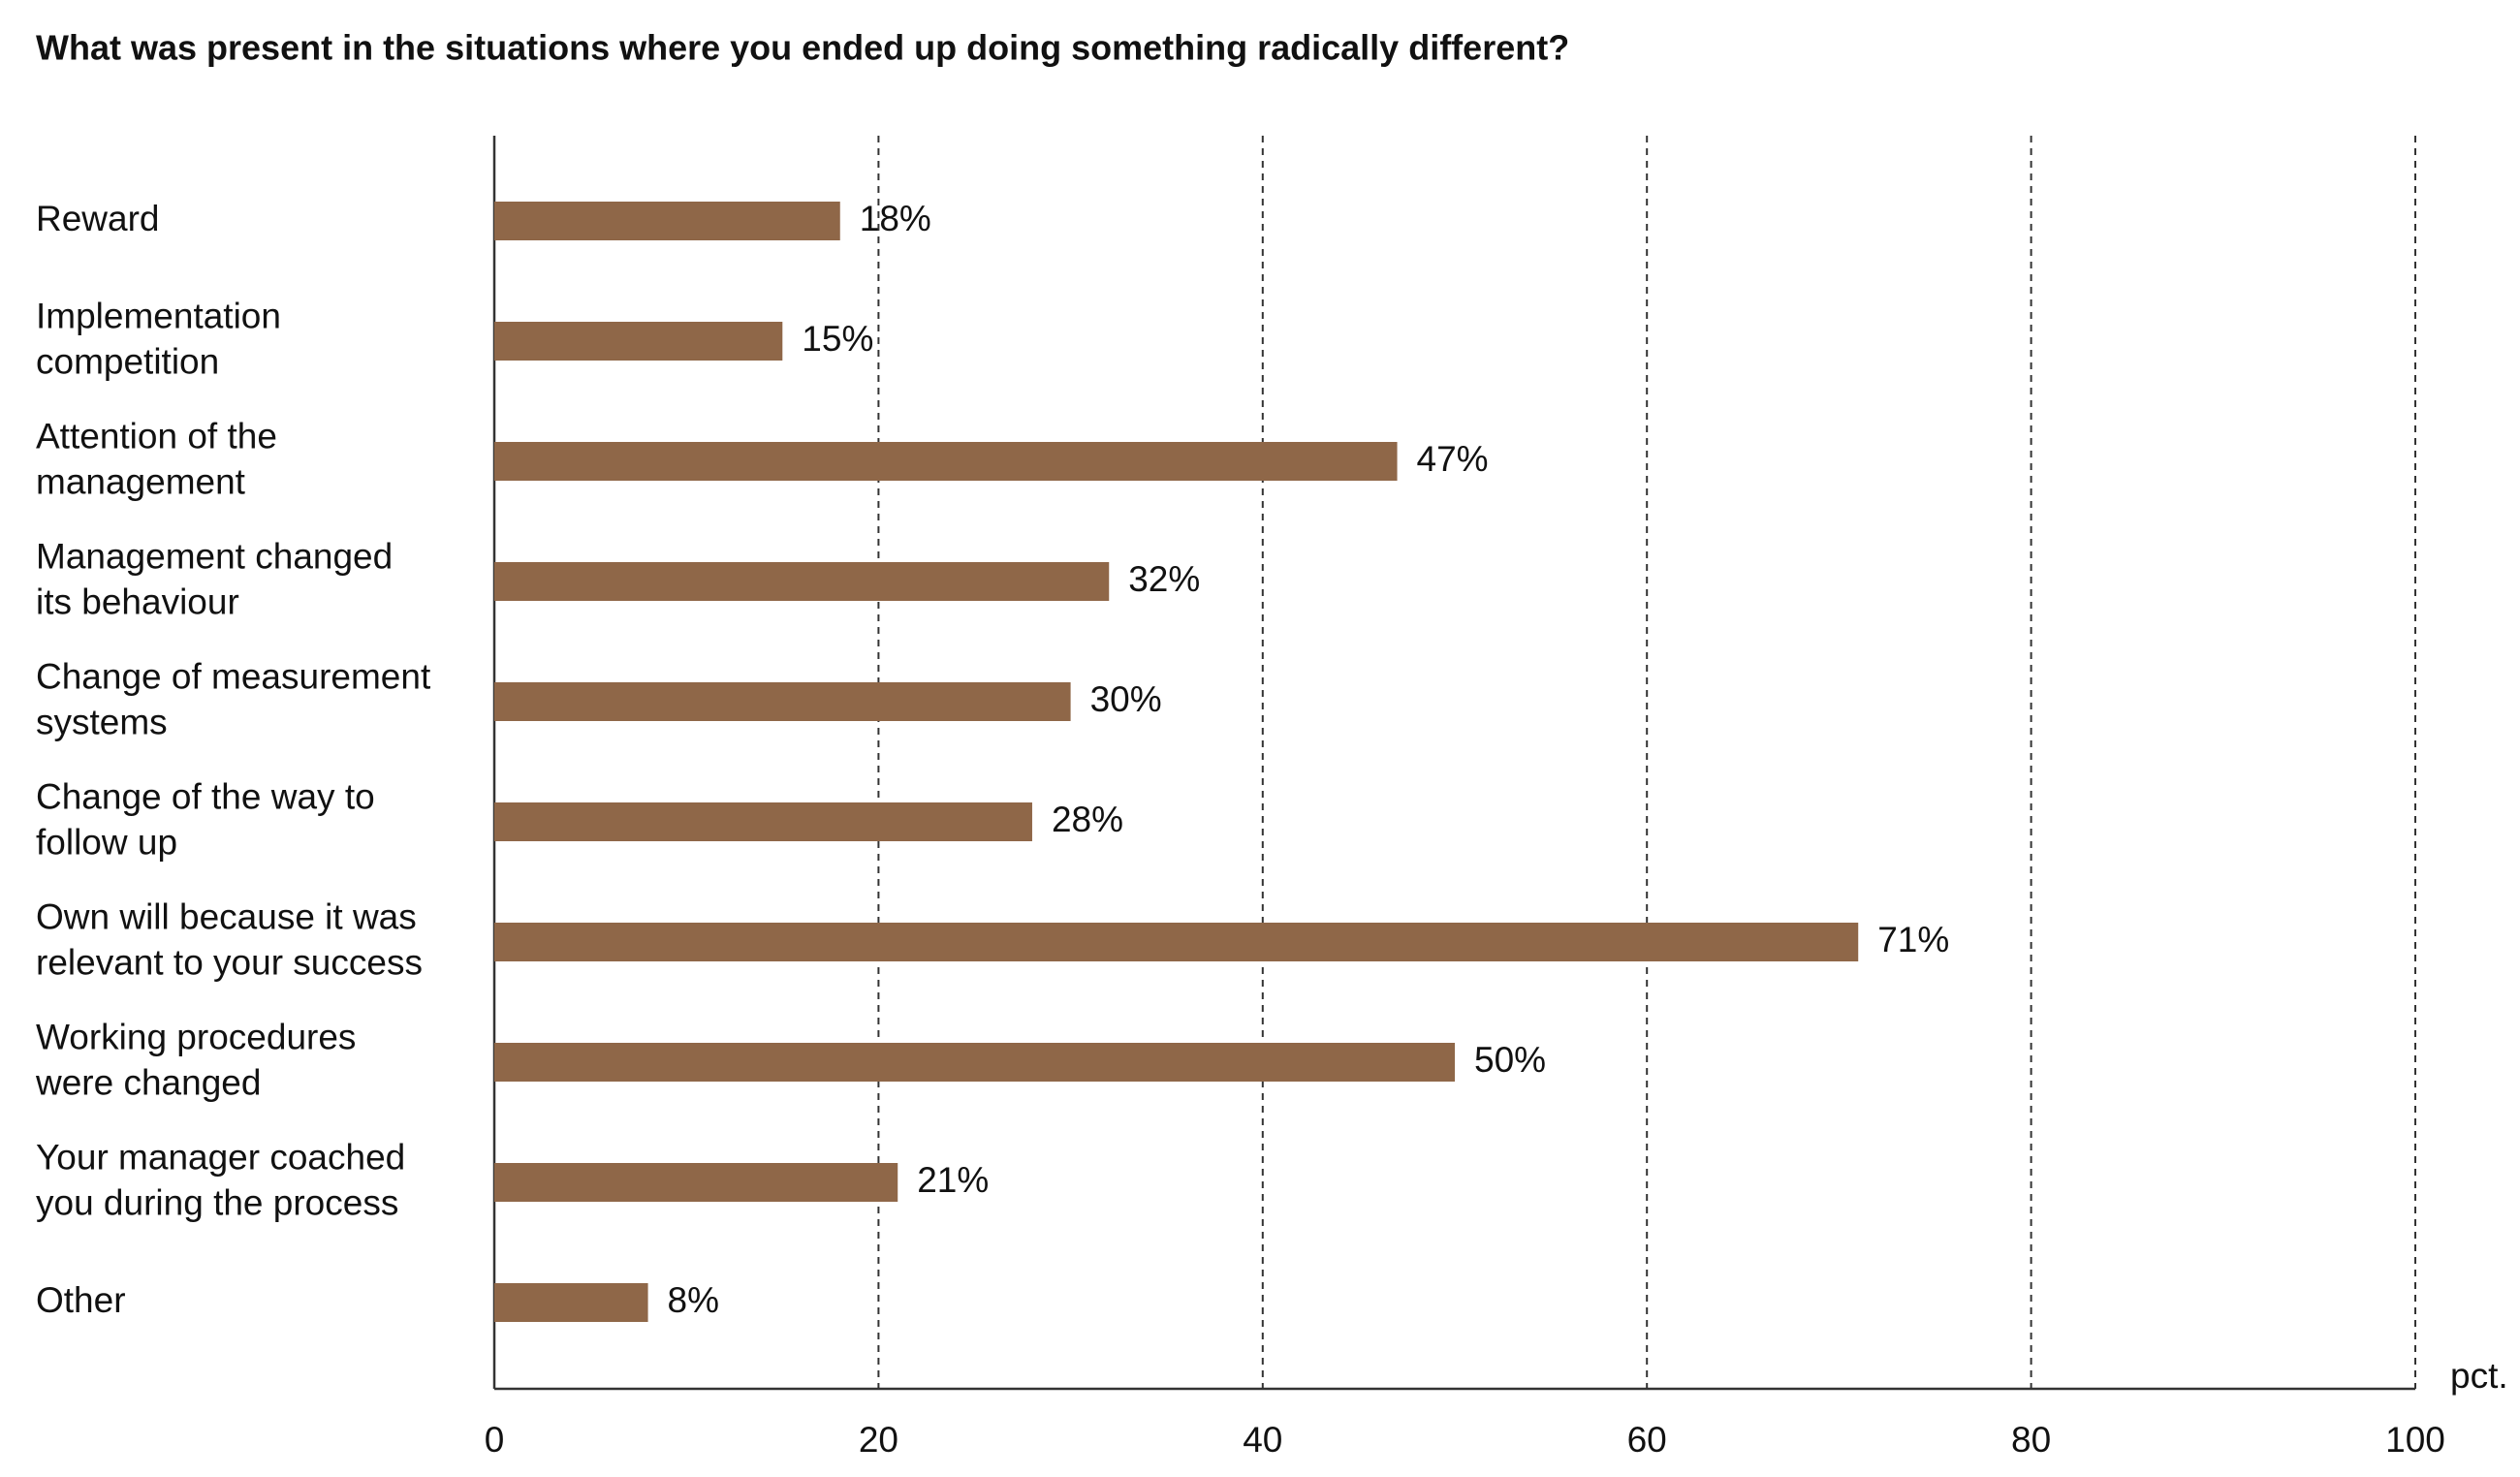 Image resolution: width=2520 pixels, height=1477 pixels. I want to click on category-label: Change of the way to follow up, so click(206, 819).